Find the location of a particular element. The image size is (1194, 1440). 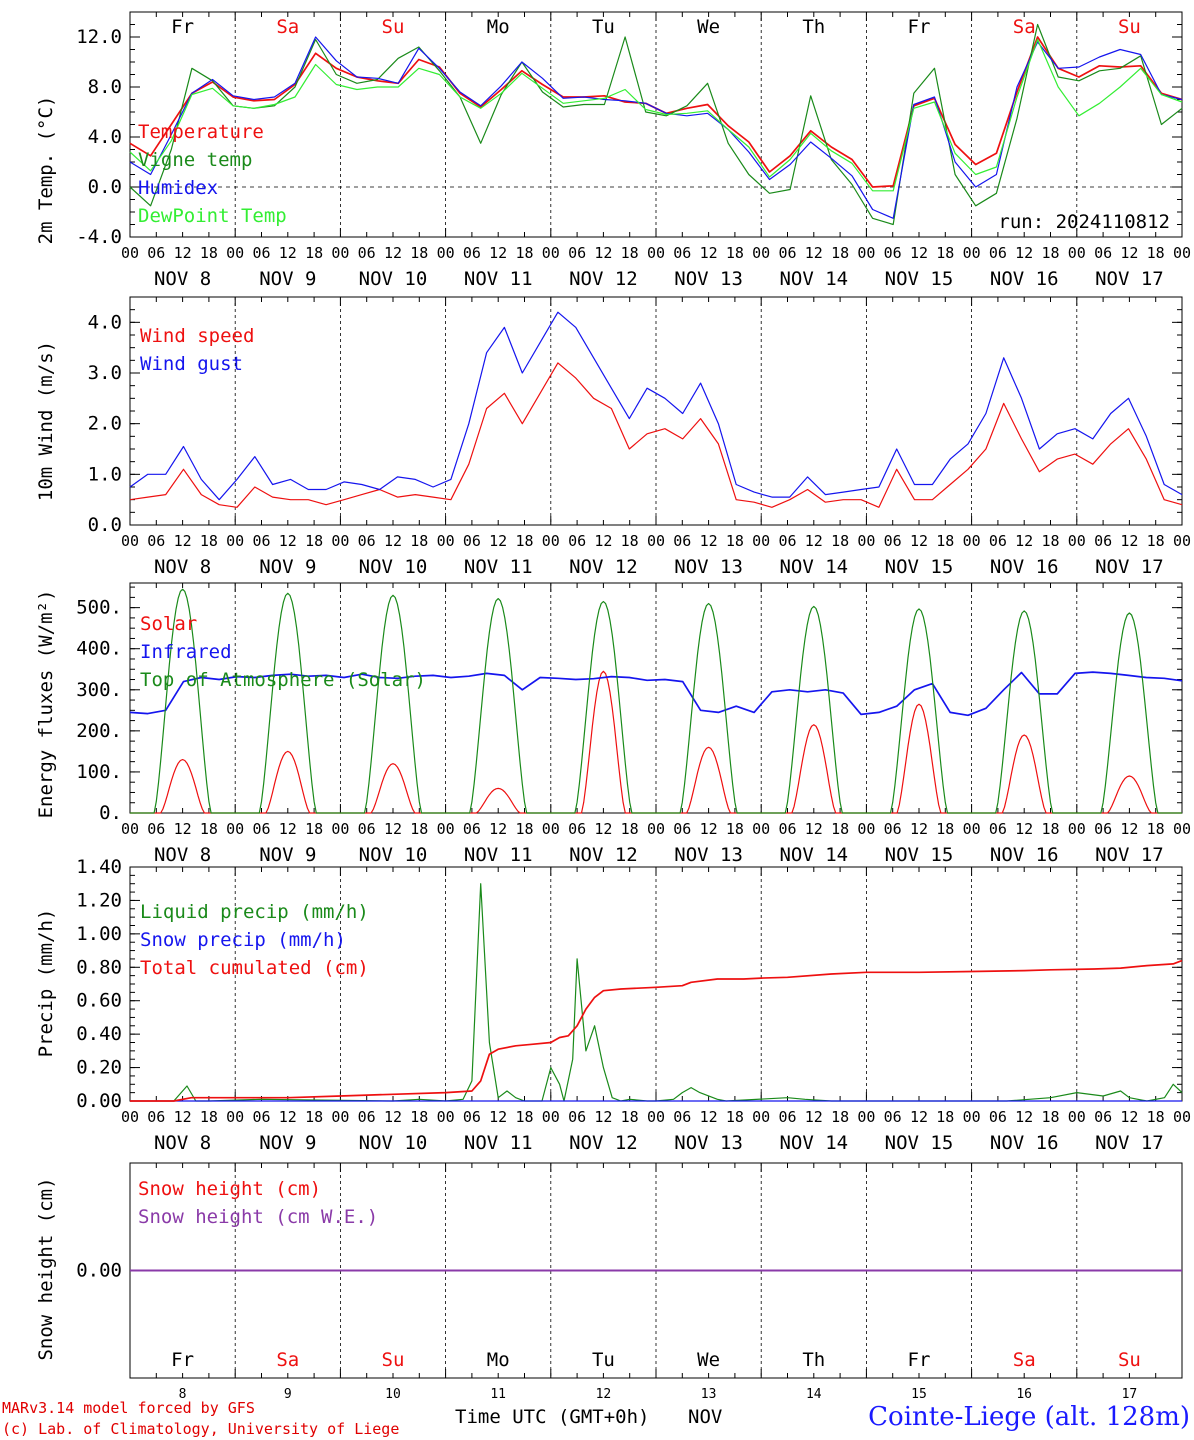

day-name: Th is located at coordinates (813, 1360).